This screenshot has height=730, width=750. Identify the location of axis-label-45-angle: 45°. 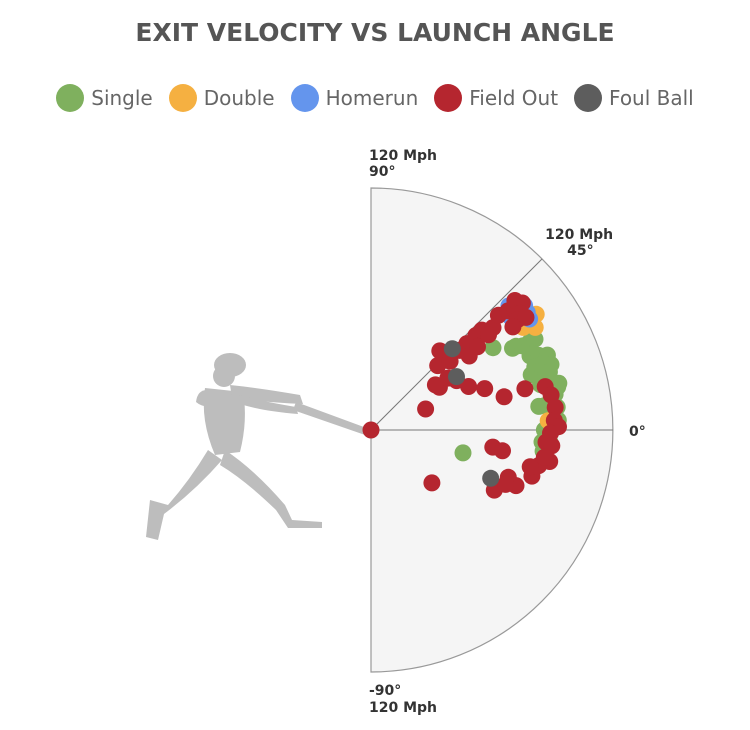
(580, 251).